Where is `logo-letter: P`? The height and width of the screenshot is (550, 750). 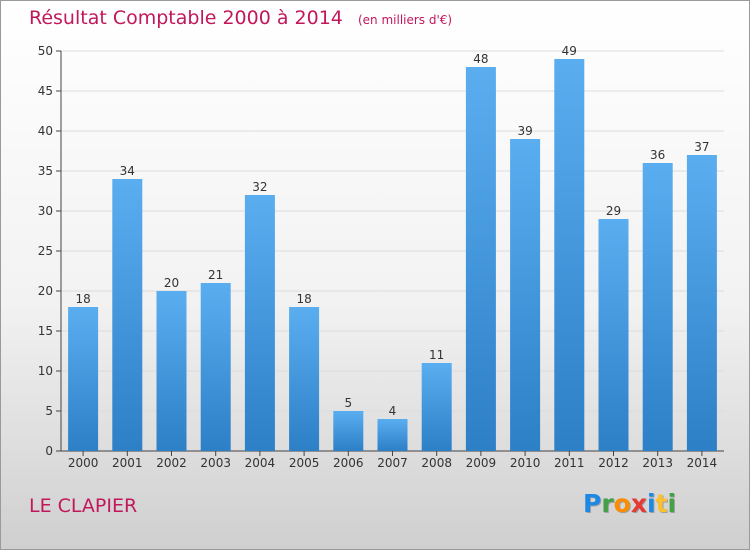 logo-letter: P is located at coordinates (592, 503).